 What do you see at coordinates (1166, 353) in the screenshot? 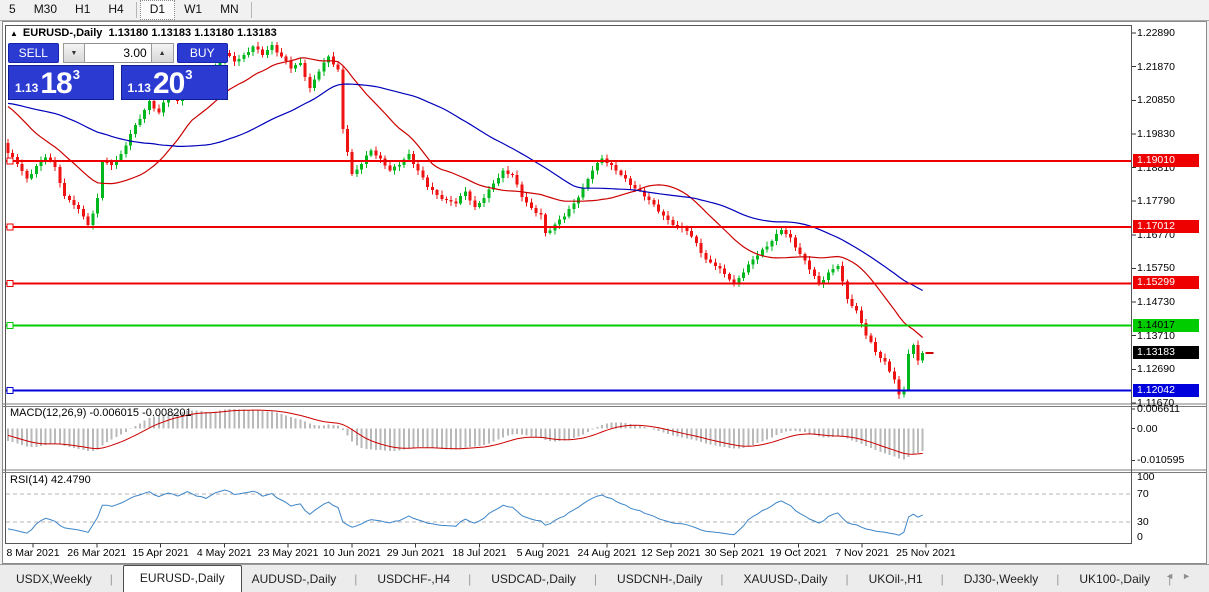
I see `current-price-badge: 1.13183` at bounding box center [1166, 353].